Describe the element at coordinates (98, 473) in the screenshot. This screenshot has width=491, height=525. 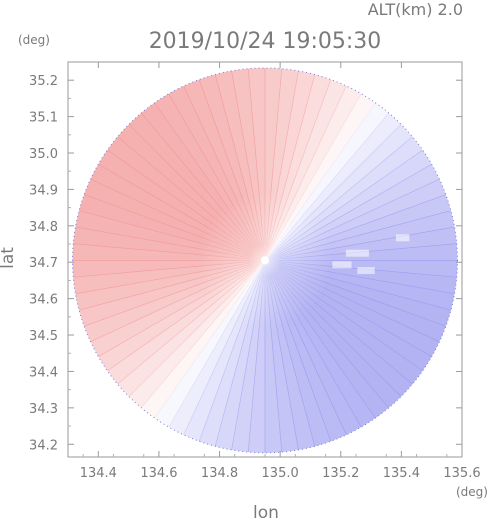
I see `x-tick-label: 134.4` at that location.